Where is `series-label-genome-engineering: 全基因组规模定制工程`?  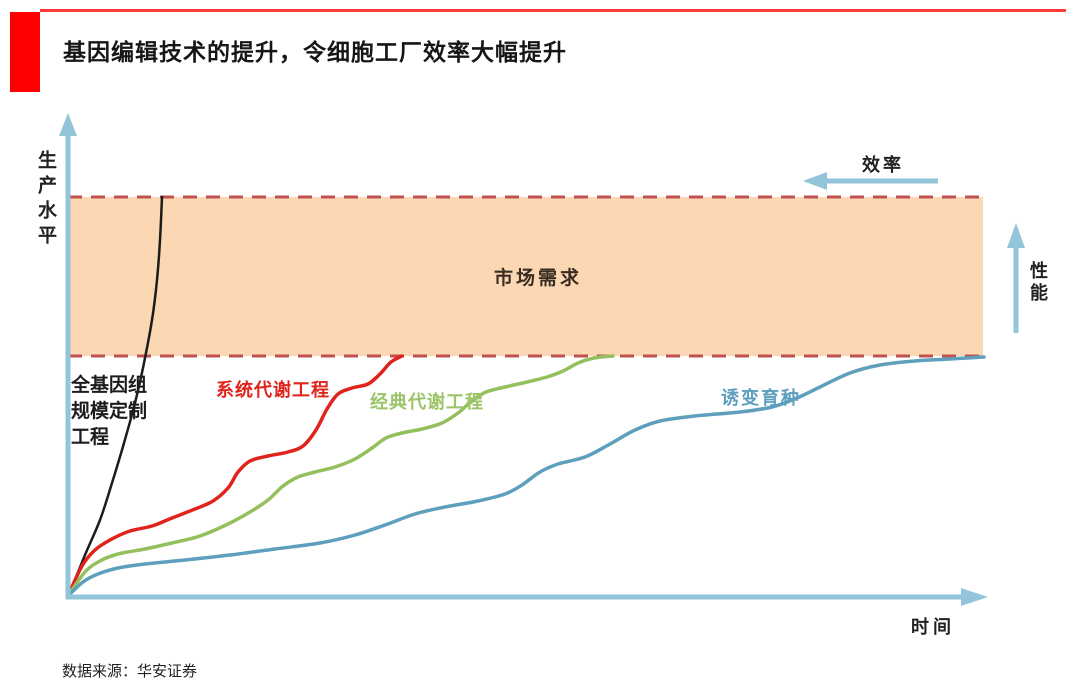
series-label-genome-engineering: 全基因组规模定制工程 is located at coordinates (109, 411).